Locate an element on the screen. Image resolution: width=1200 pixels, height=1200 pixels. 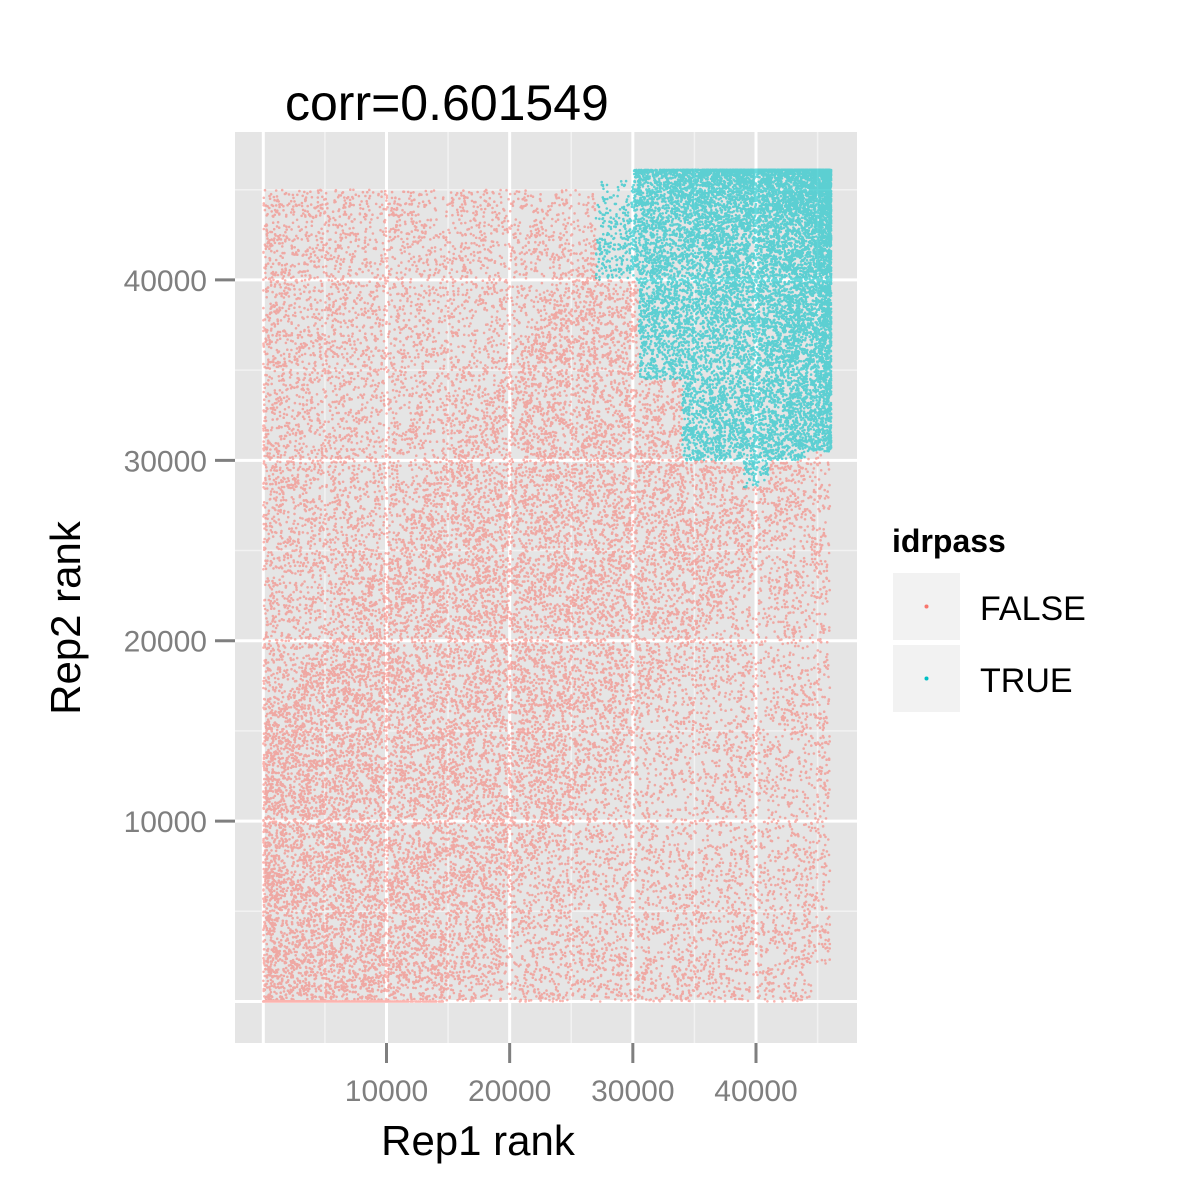
series-true-points is located at coordinates (713, 328).